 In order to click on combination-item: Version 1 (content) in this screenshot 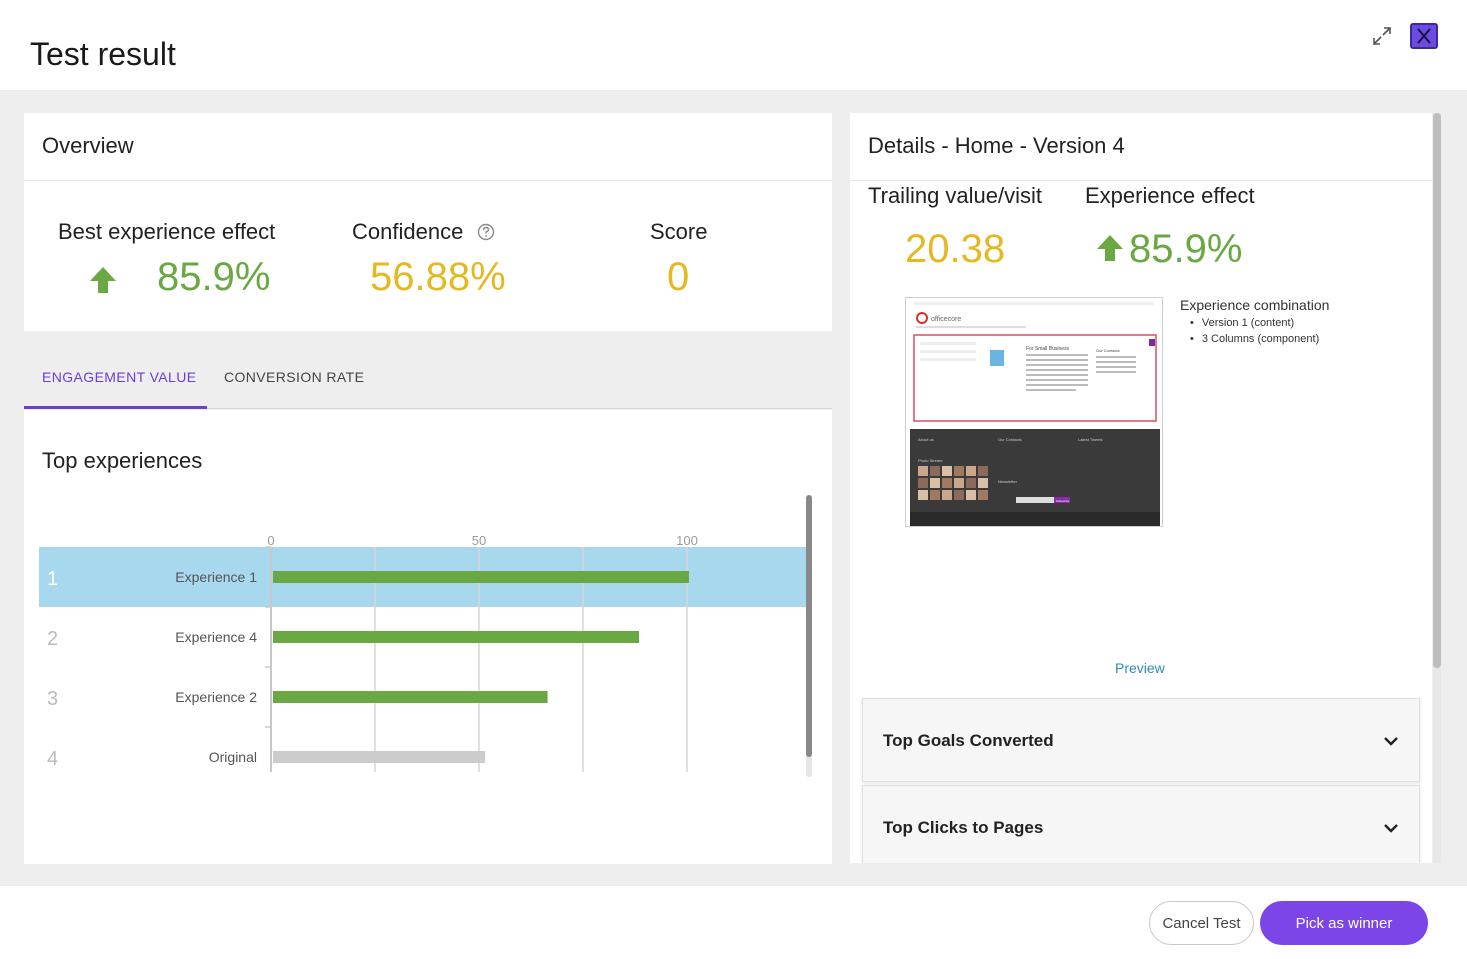, I will do `click(1254, 323)`.